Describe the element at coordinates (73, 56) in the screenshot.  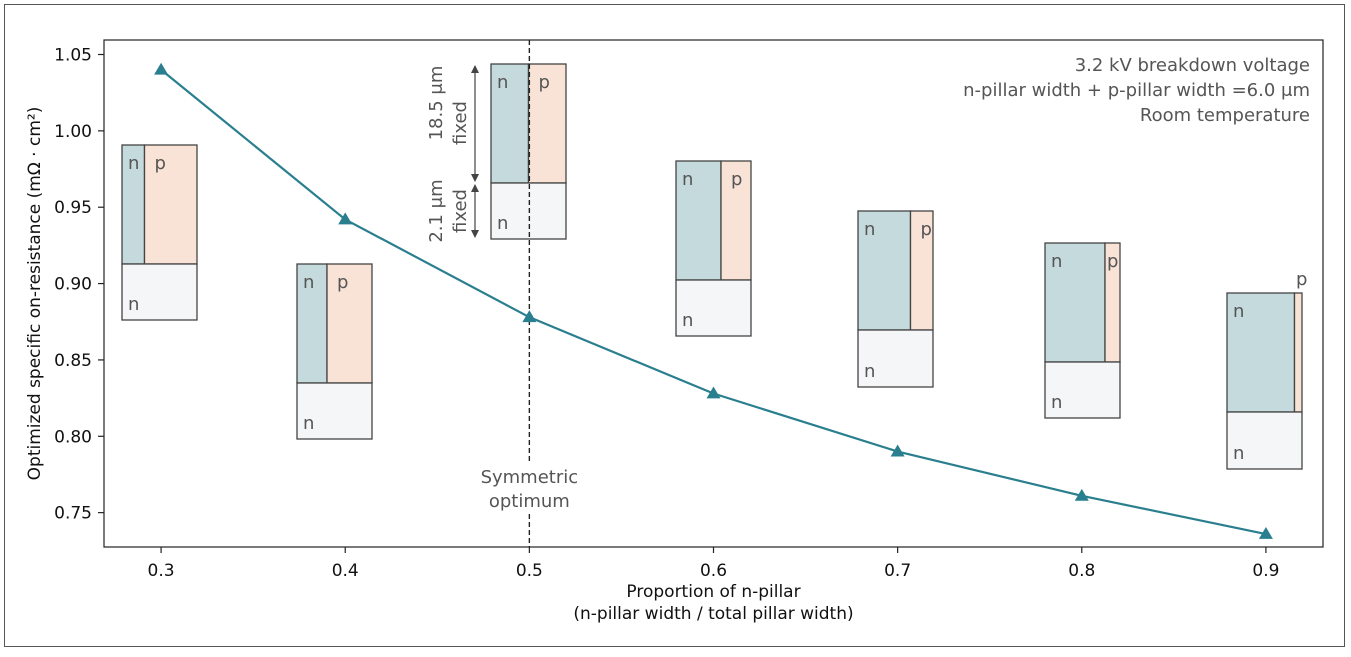
I see `y-tick-label: 1.05` at that location.